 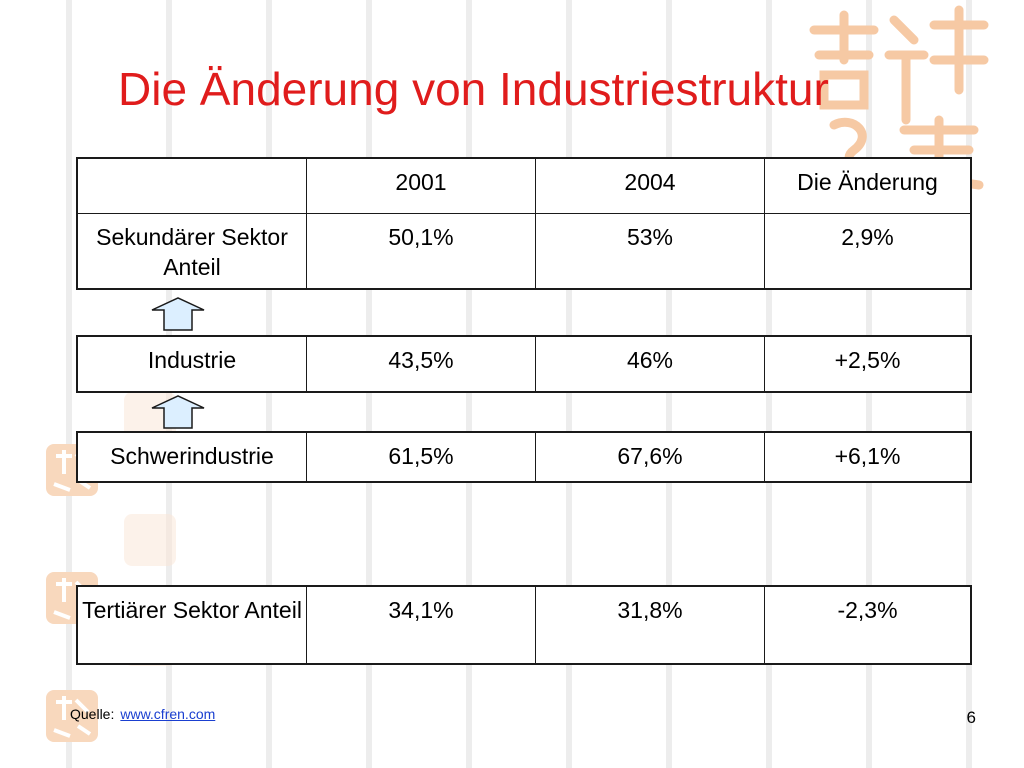 I want to click on table-header-cell: Die Änderung, so click(x=868, y=185).